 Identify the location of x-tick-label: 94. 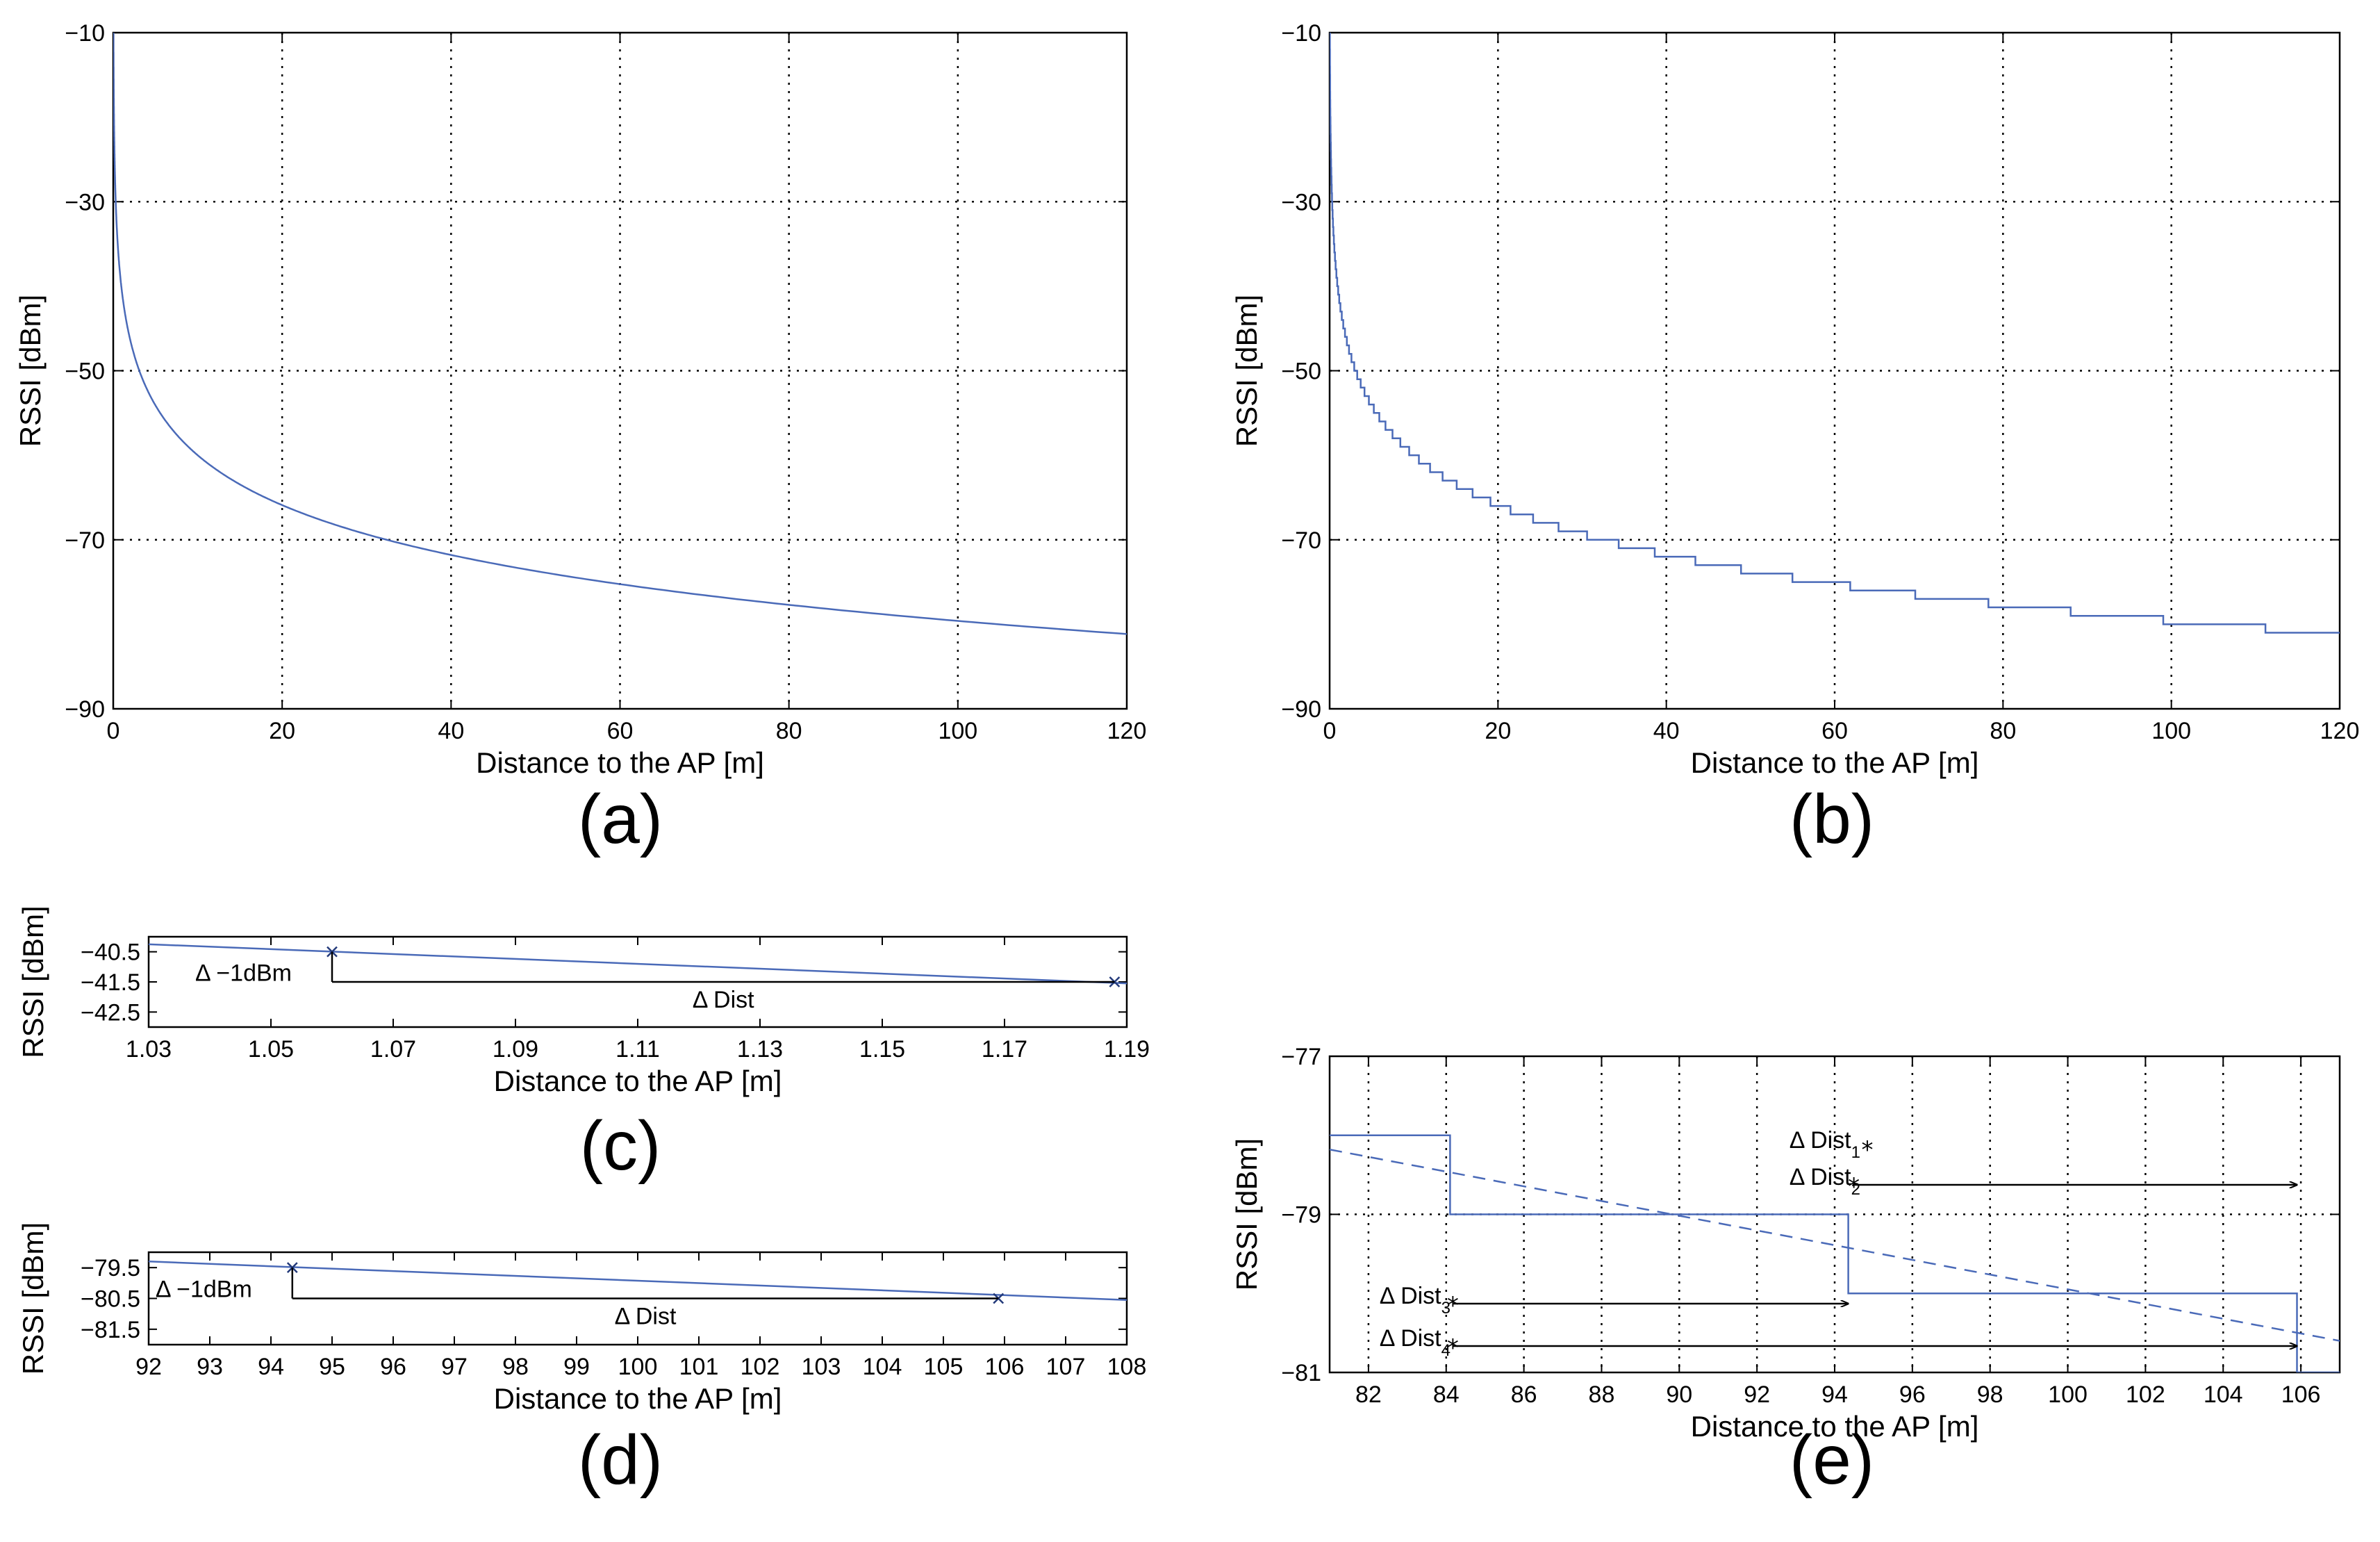
(1834, 1394).